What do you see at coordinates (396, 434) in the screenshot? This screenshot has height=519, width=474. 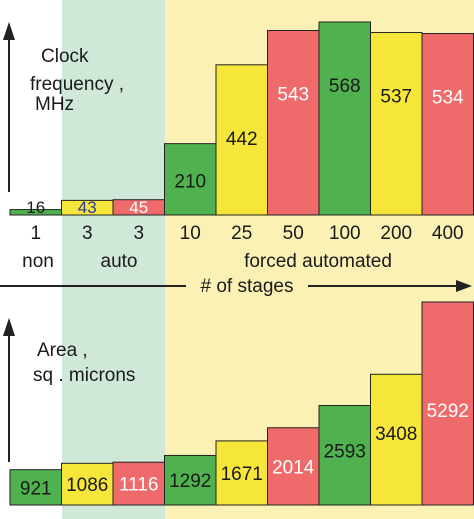 I see `bottom-value-label-7: 3408` at bounding box center [396, 434].